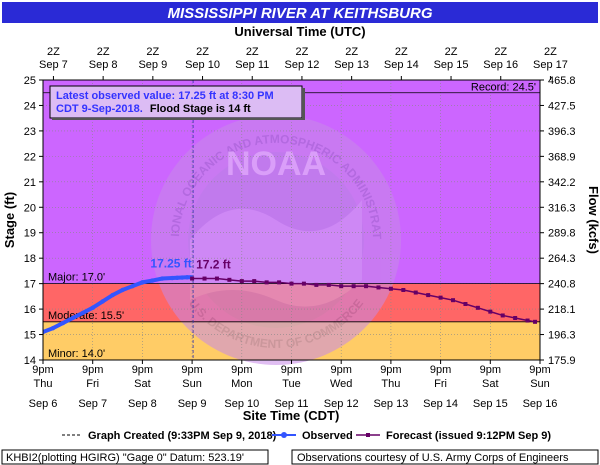 The width and height of the screenshot is (600, 465). I want to click on bottom-tick-day: Sat, so click(490, 384).